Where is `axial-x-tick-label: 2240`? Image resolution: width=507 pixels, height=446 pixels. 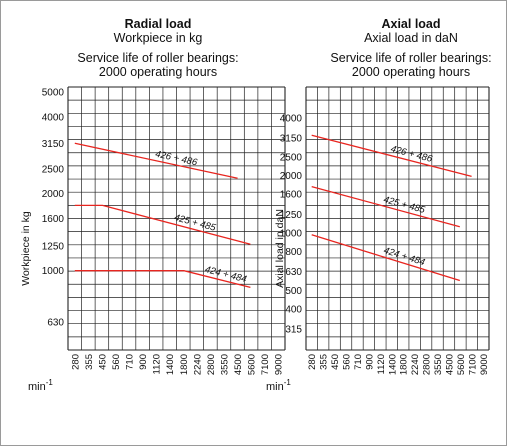 axial-x-tick-label: 2240 is located at coordinates (415, 364).